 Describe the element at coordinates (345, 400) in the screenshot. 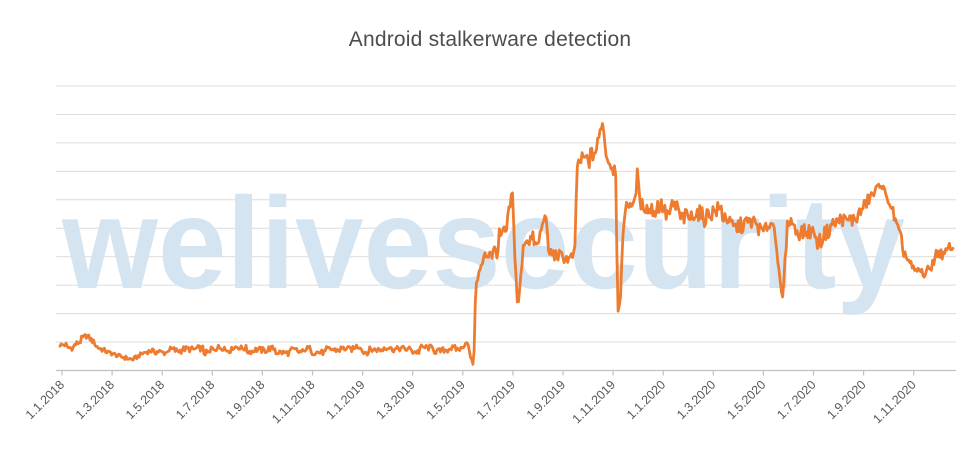

I see `x-axis-label: 1.1.2019` at that location.